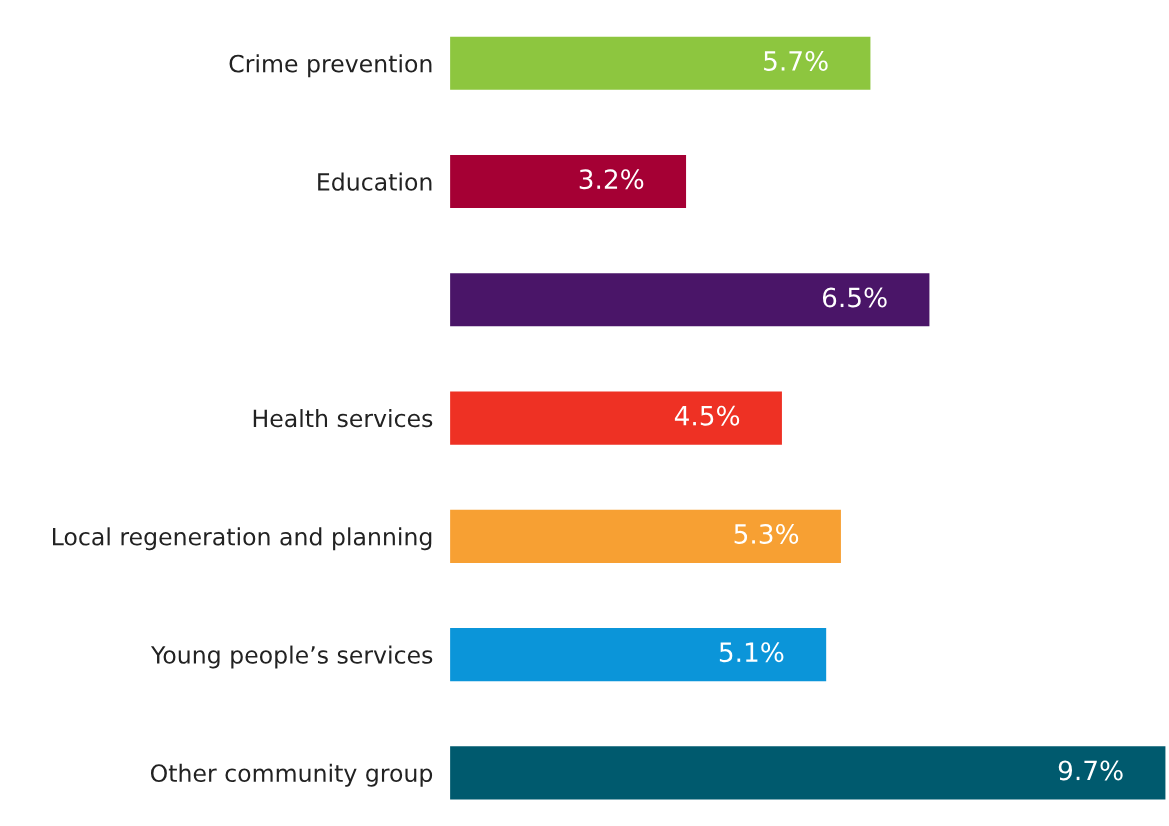  Describe the element at coordinates (375, 181) in the screenshot. I see `y-tick-label: Education` at that location.